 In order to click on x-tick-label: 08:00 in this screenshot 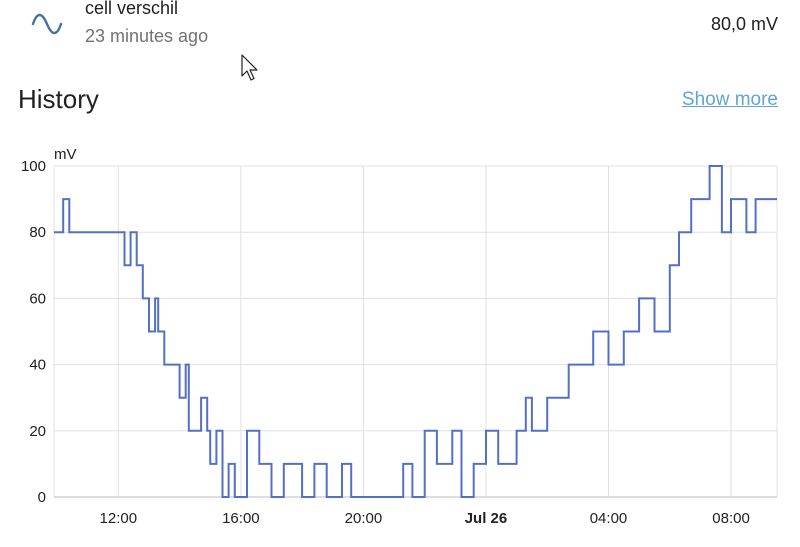, I will do `click(731, 518)`.